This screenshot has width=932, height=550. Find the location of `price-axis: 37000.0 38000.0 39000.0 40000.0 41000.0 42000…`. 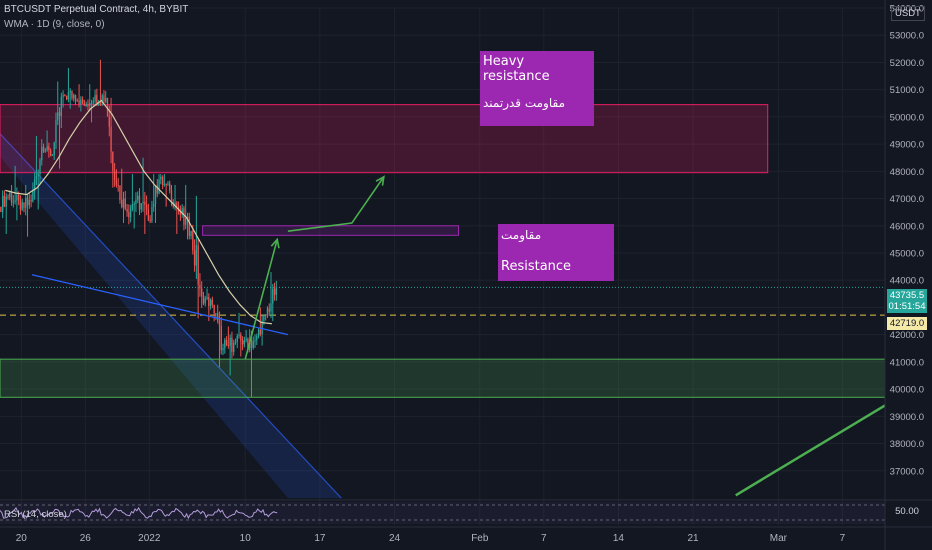

price-axis: 37000.0 38000.0 39000.0 40000.0 41000.0 42000… is located at coordinates (904, 275).